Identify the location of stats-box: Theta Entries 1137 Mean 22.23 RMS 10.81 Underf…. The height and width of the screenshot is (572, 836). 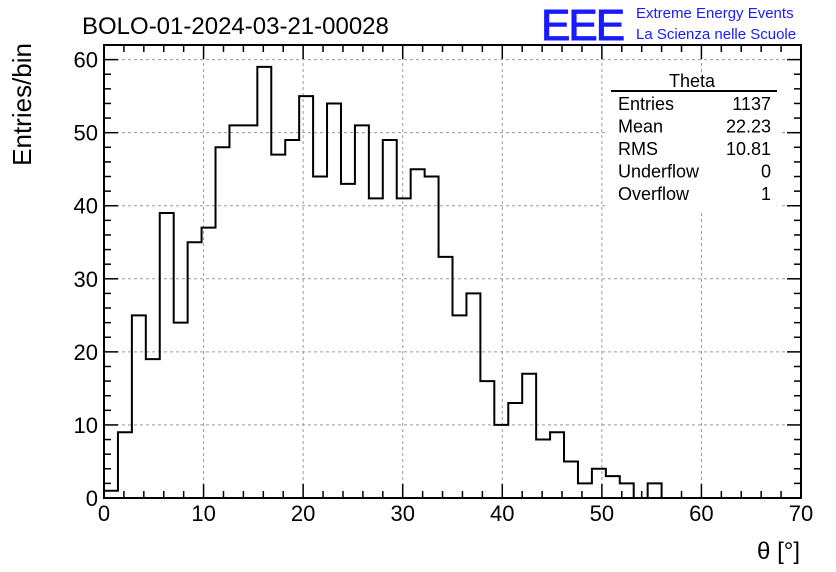
(694, 141).